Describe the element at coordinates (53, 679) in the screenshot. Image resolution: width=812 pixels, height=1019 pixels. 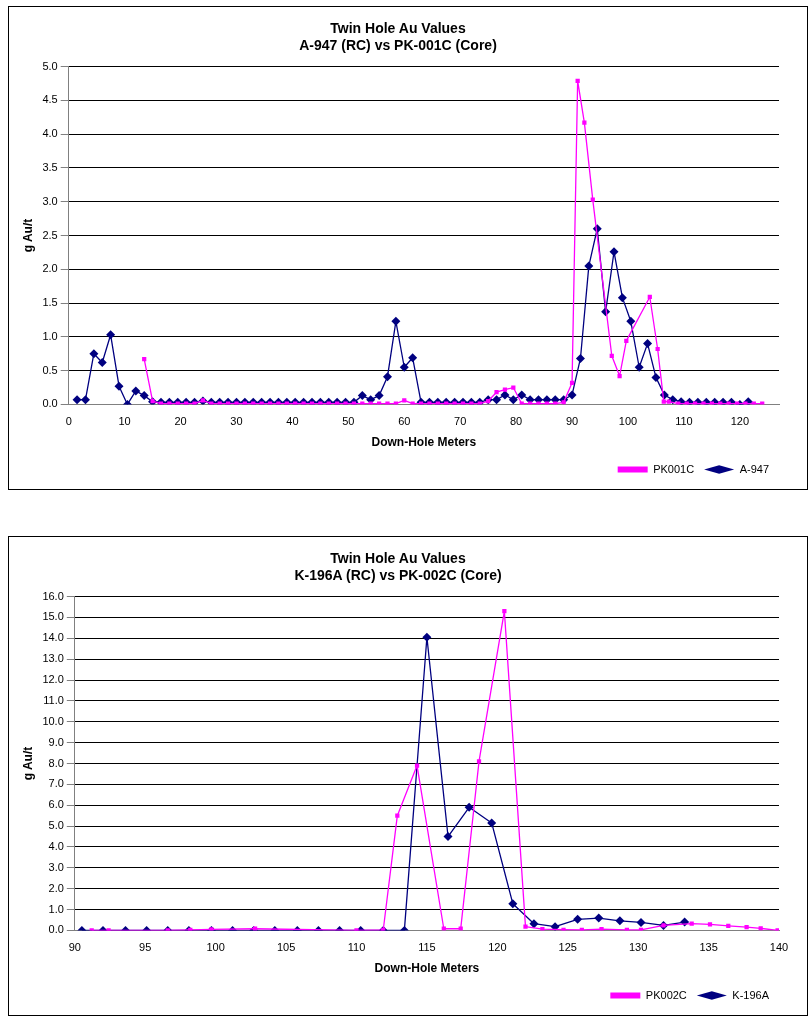
I see `y-tick-label: 12.0` at that location.